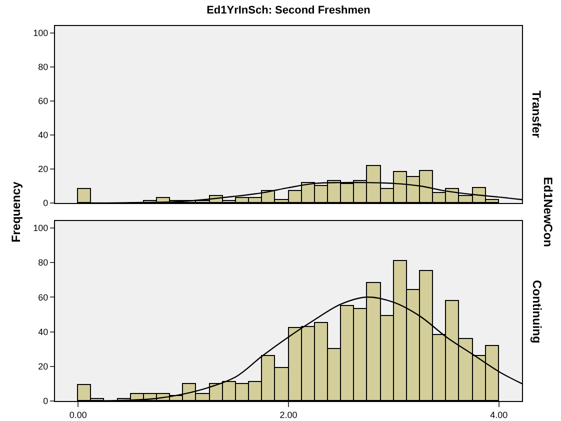 The height and width of the screenshot is (421, 561). Describe the element at coordinates (16, 212) in the screenshot. I see `y-axis-title: Frequency` at that location.